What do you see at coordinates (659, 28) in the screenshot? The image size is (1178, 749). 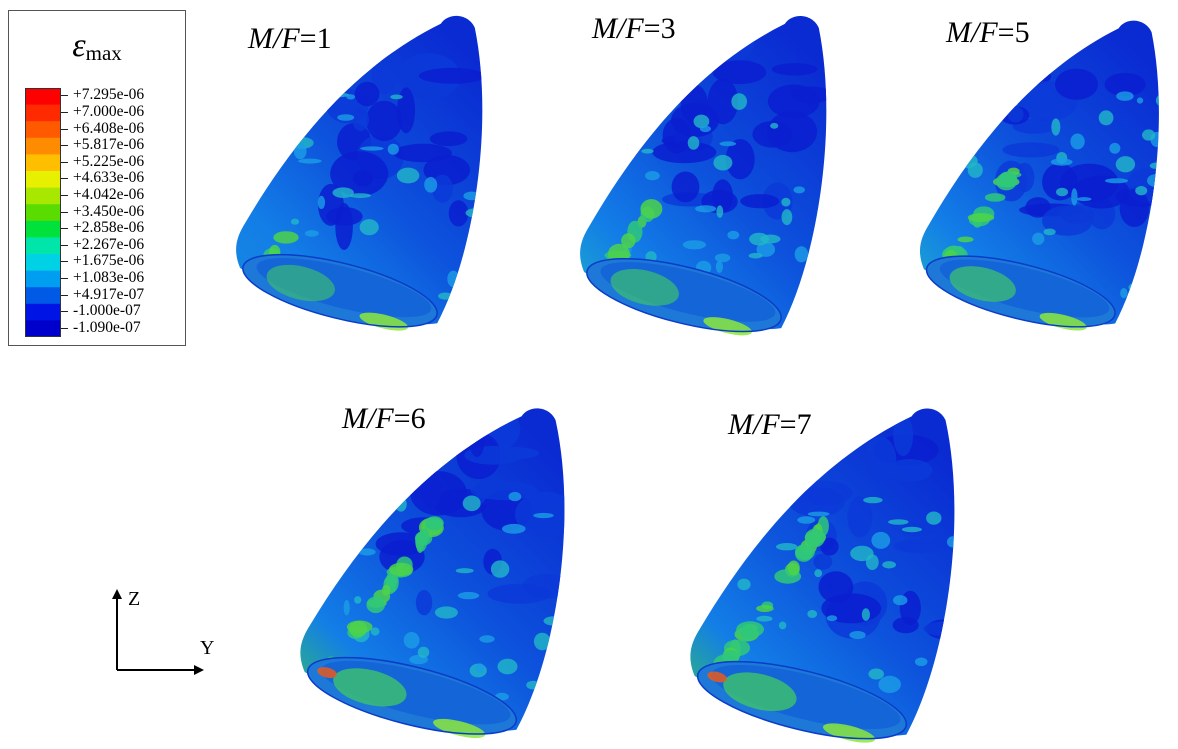 I see `panel-label-value: =3` at bounding box center [659, 28].